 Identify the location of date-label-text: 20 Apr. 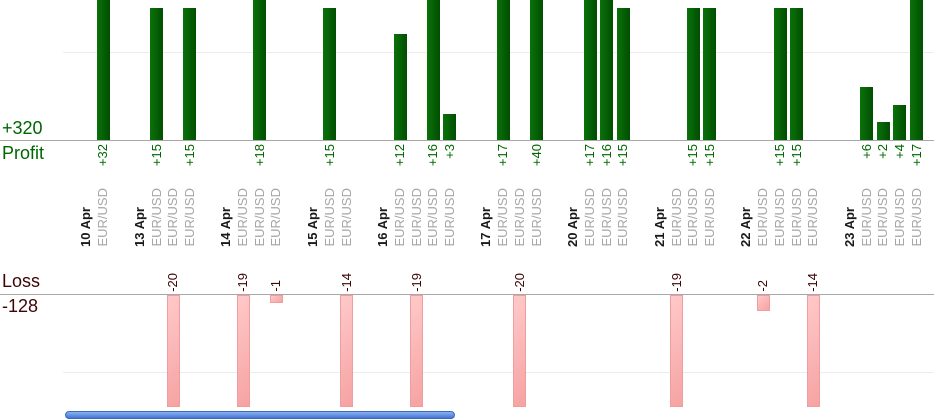
(572, 227).